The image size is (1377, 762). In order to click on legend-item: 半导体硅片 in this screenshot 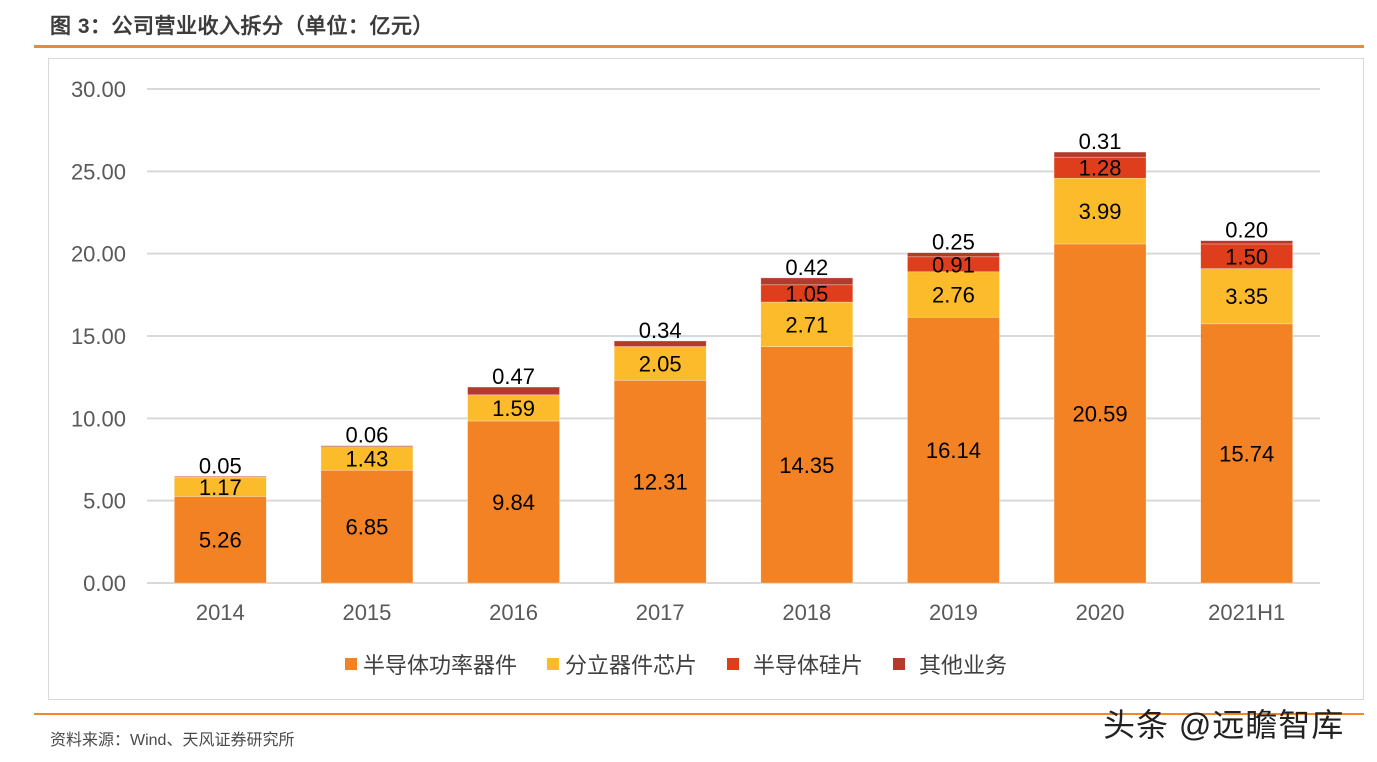, I will do `click(795, 664)`.